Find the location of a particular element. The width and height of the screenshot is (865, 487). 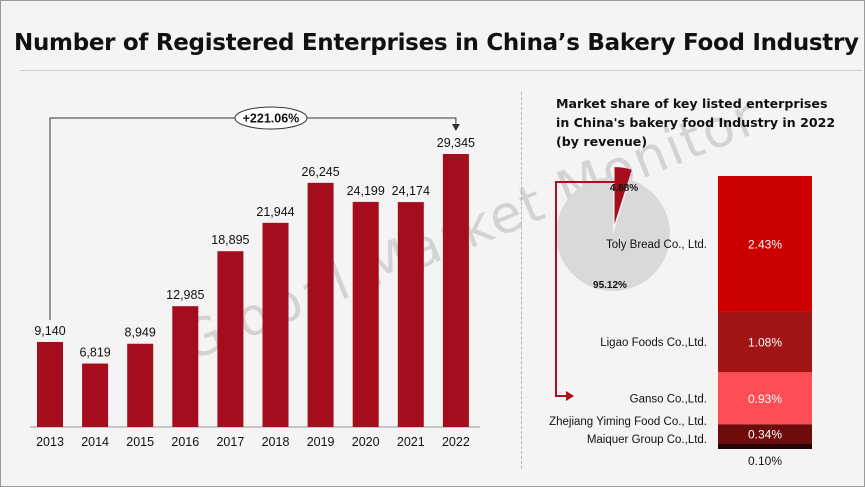

growth-callout-bubble is located at coordinates (271, 118).